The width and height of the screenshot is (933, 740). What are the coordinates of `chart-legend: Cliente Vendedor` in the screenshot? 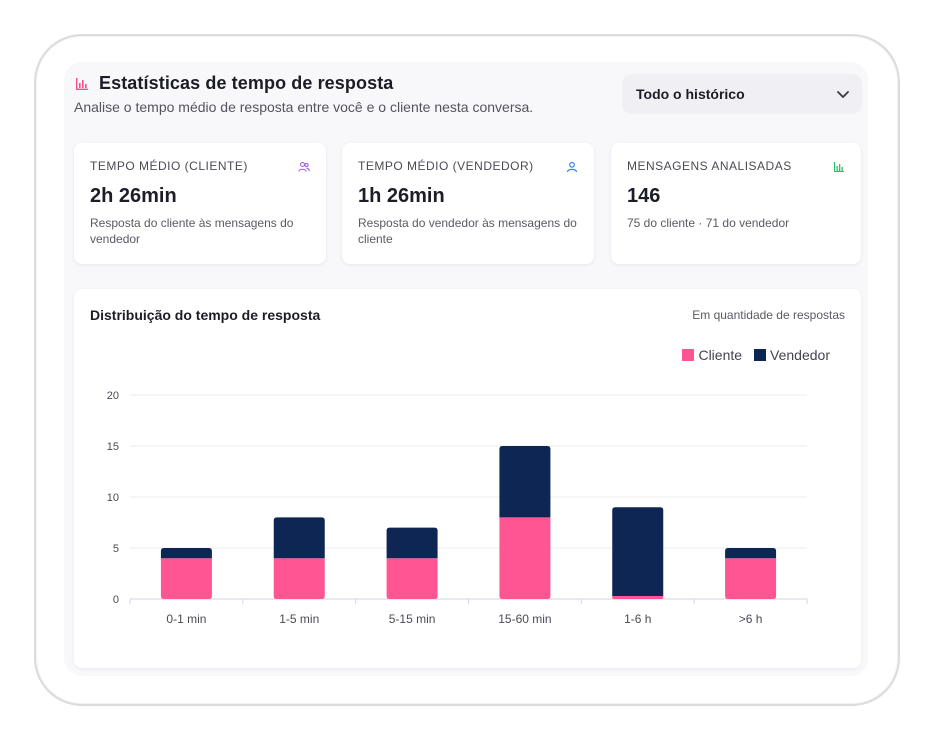 It's located at (756, 355).